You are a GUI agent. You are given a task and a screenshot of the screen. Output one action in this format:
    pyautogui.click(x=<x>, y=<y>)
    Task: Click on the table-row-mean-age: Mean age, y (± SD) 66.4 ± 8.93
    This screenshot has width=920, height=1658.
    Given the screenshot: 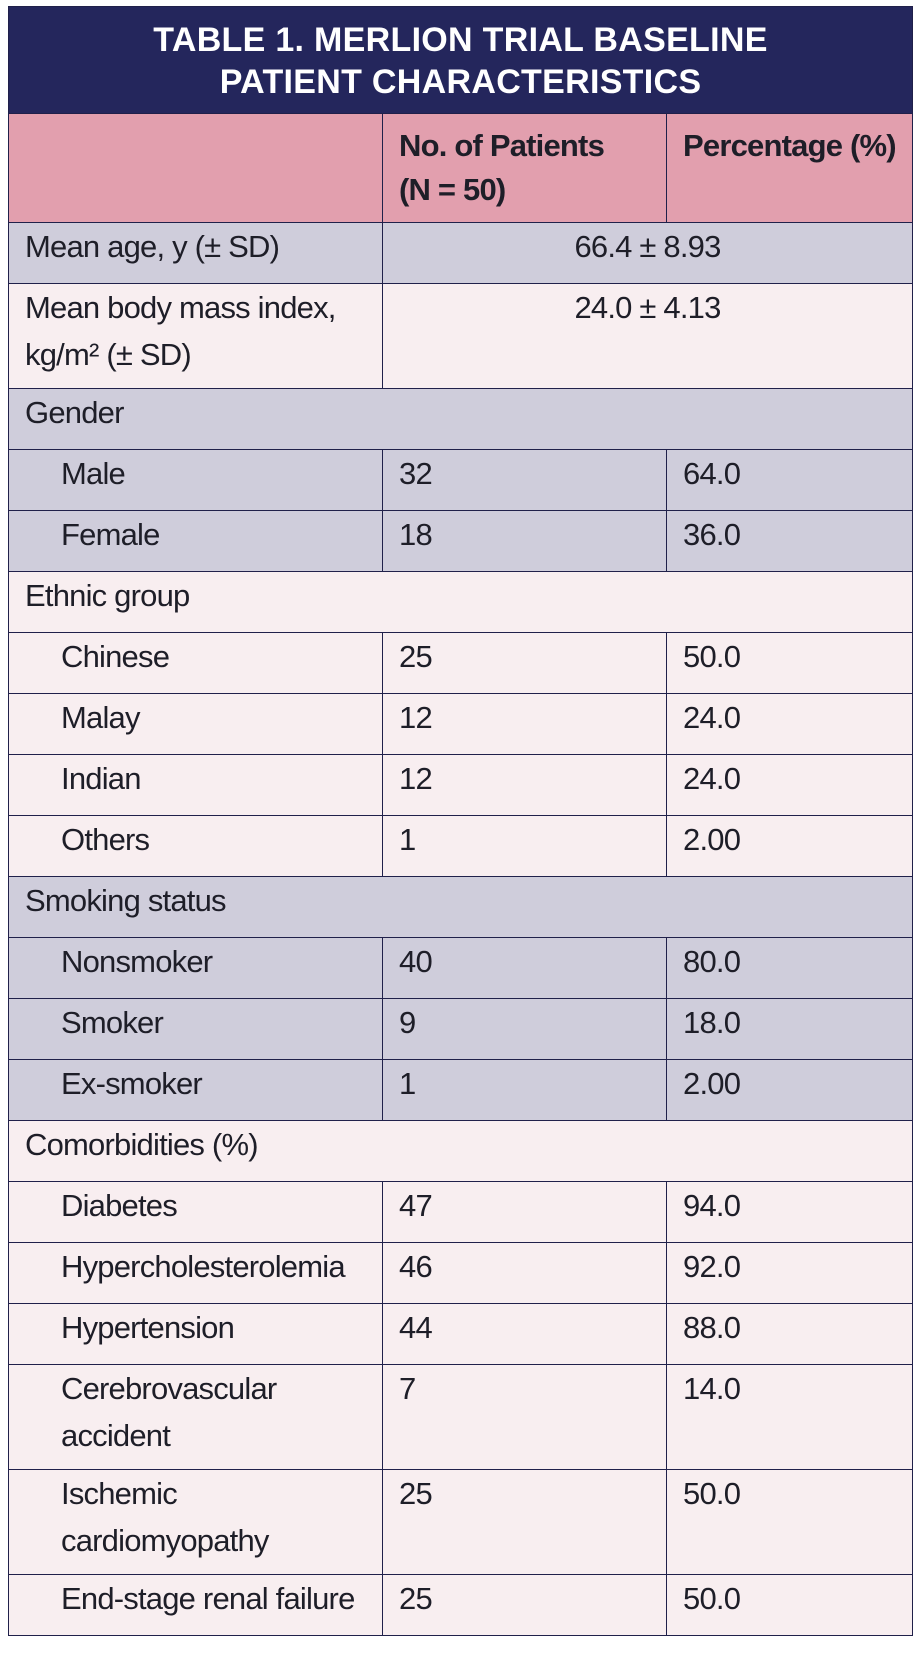 What is the action you would take?
    pyautogui.click(x=461, y=253)
    